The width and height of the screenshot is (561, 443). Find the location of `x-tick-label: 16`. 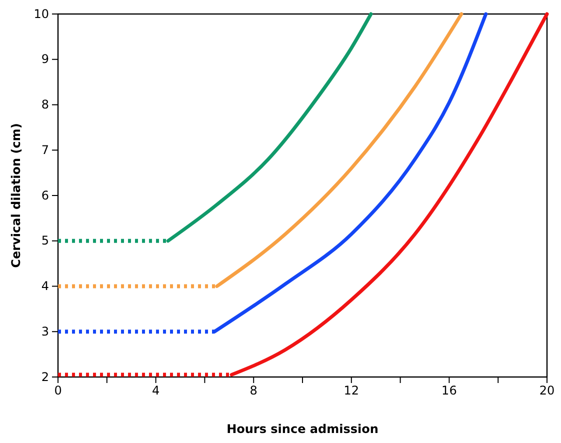

x-tick-label: 16 is located at coordinates (449, 391).